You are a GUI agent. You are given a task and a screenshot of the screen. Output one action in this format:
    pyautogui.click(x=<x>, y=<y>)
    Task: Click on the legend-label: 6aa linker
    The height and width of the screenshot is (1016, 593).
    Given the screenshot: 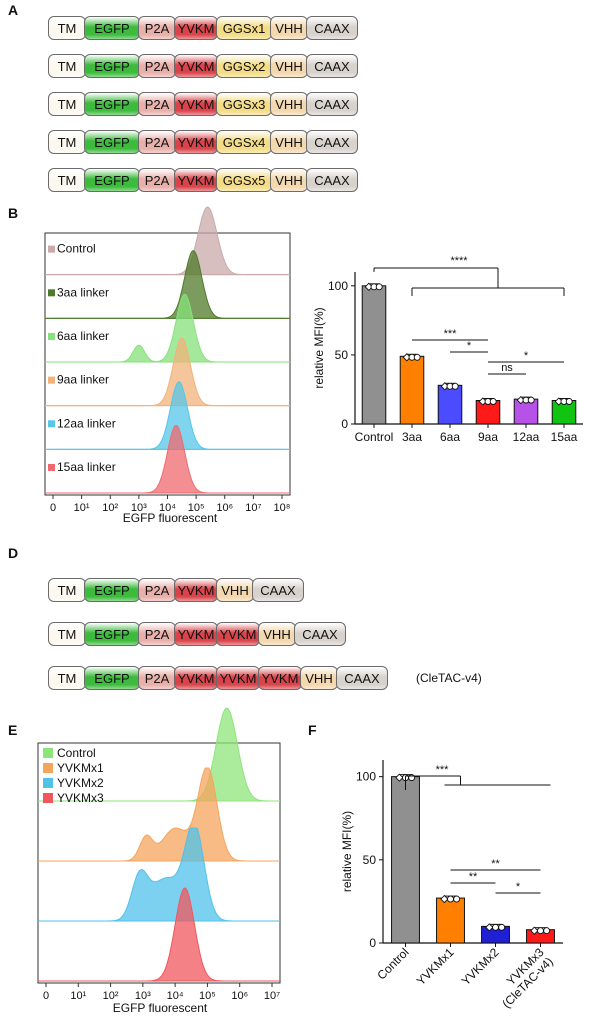 What is the action you would take?
    pyautogui.click(x=83, y=336)
    